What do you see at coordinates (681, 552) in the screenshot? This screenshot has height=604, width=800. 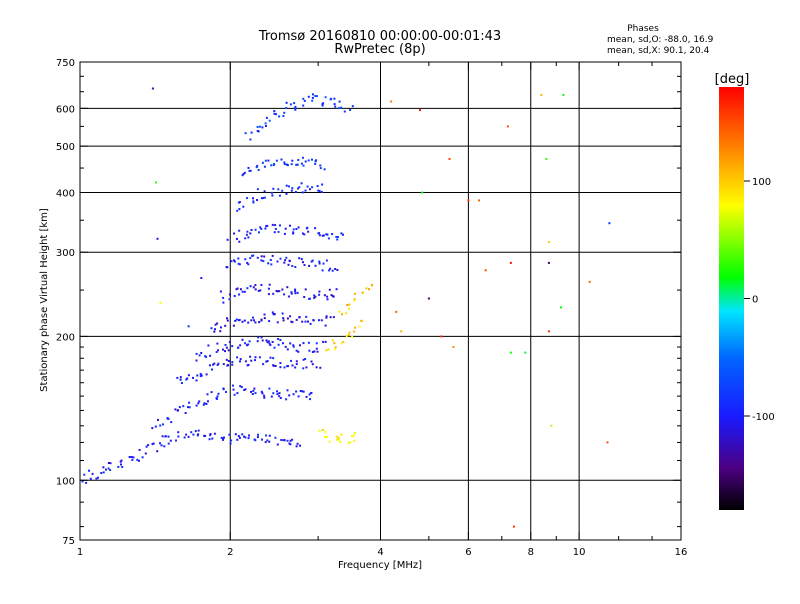 I see `x-tick-label: 16` at bounding box center [681, 552].